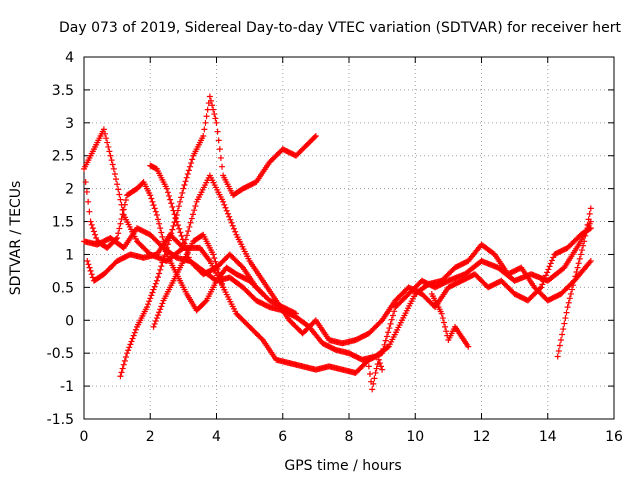  I want to click on x-tick-label: 6, so click(282, 437).